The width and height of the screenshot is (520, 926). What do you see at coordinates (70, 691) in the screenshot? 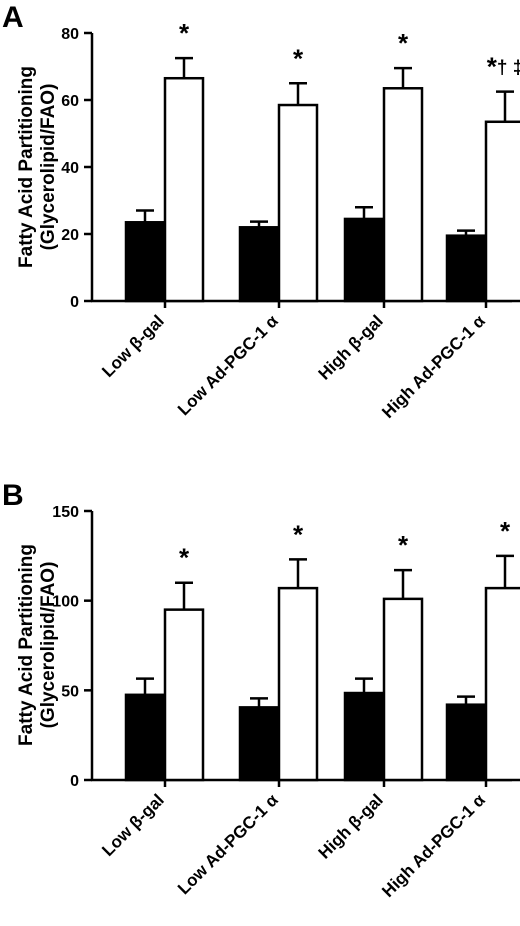
I see `y-tick-label: 50` at bounding box center [70, 691].